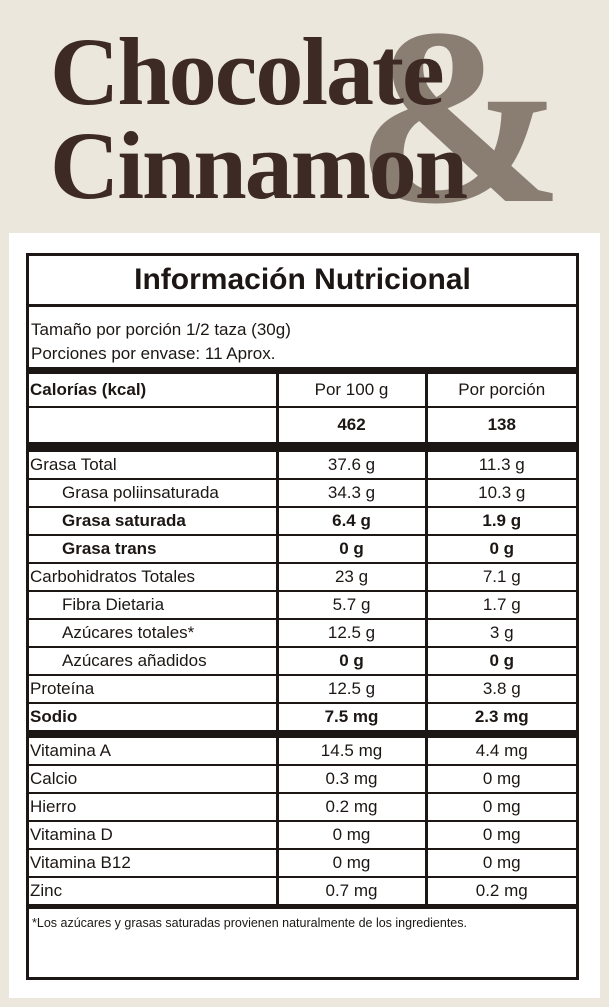 The width and height of the screenshot is (609, 1007). I want to click on nutrient-per-serving: 11.3 g, so click(500, 466).